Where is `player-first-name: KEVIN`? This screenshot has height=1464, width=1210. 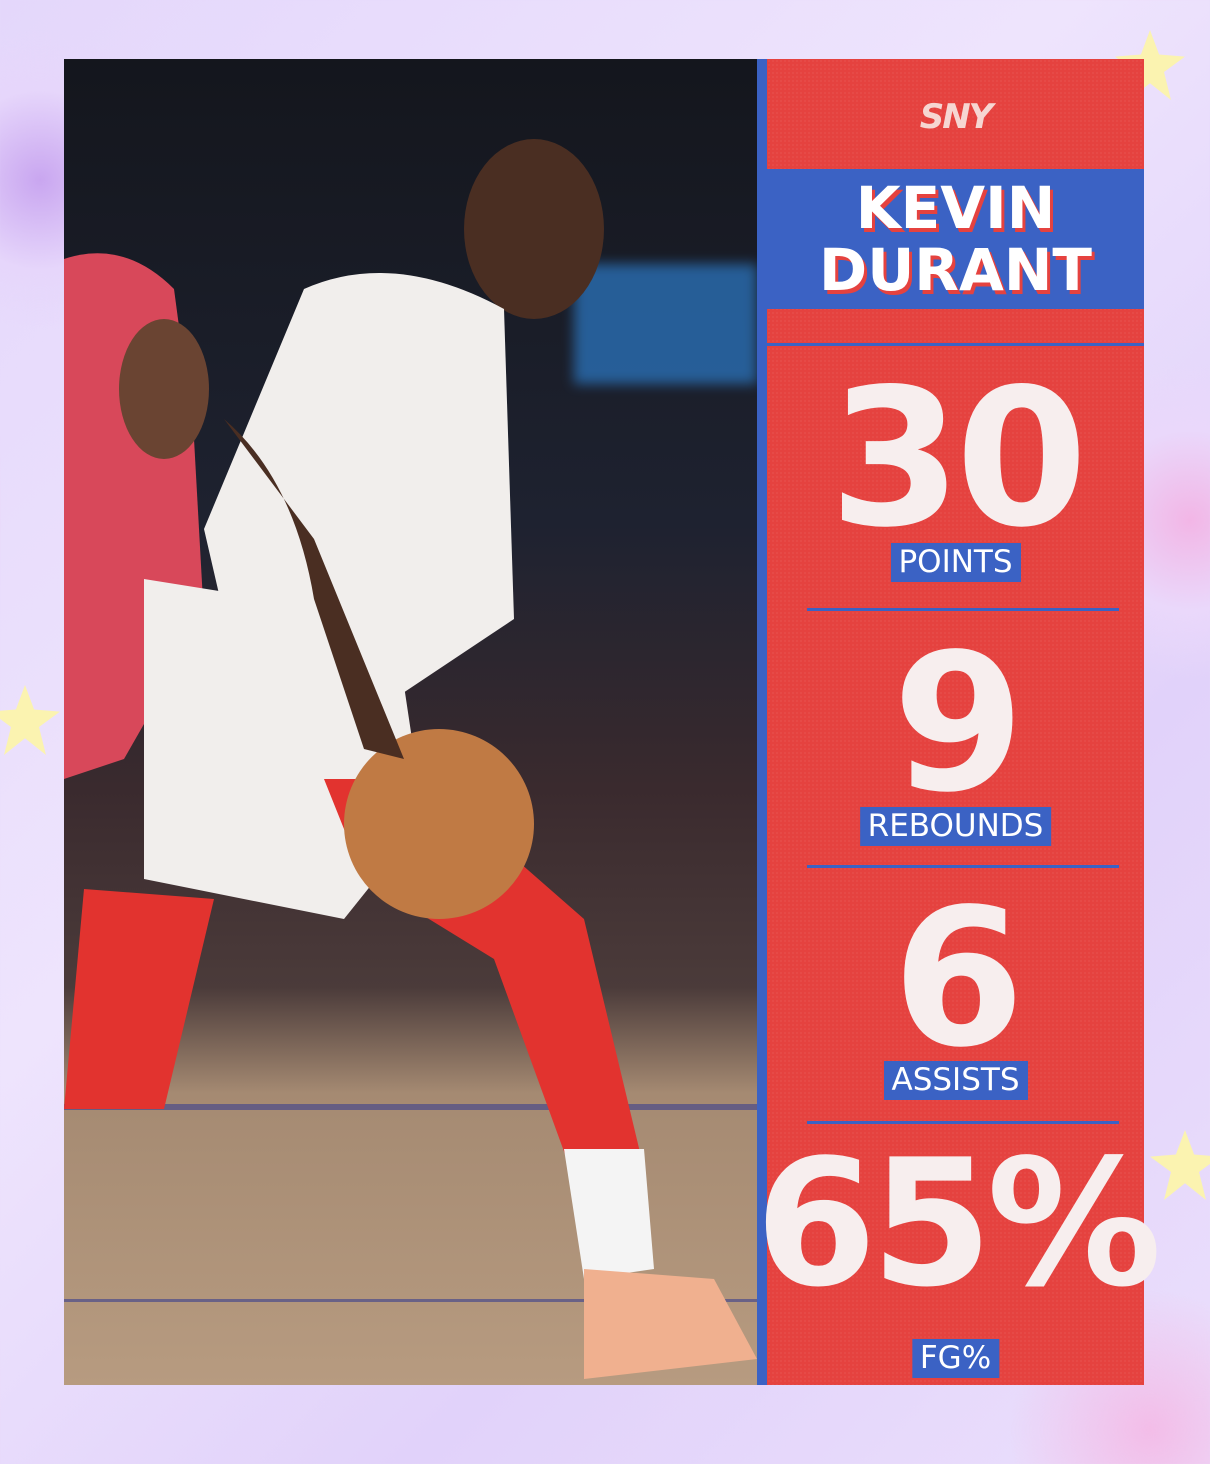 player-first-name: KEVIN is located at coordinates (955, 208).